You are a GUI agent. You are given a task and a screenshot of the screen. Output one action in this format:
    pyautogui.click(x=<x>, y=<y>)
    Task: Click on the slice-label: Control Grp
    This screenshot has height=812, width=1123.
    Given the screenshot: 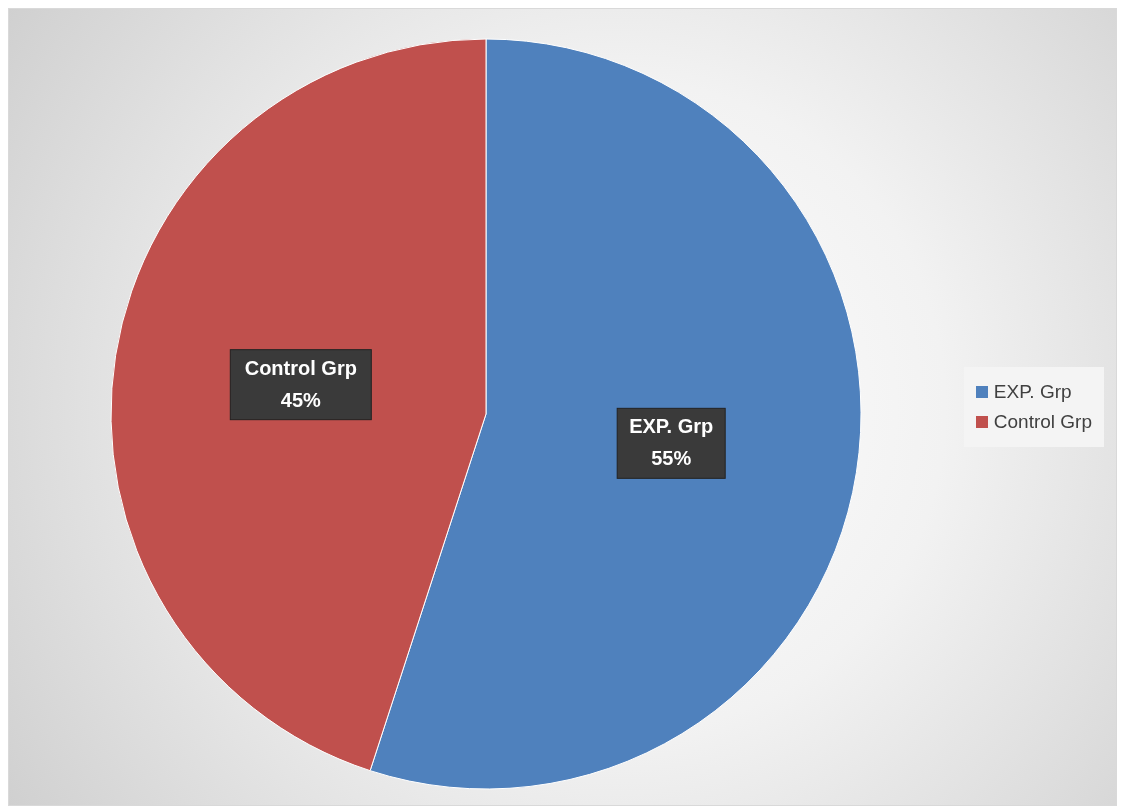 What is the action you would take?
    pyautogui.click(x=300, y=367)
    